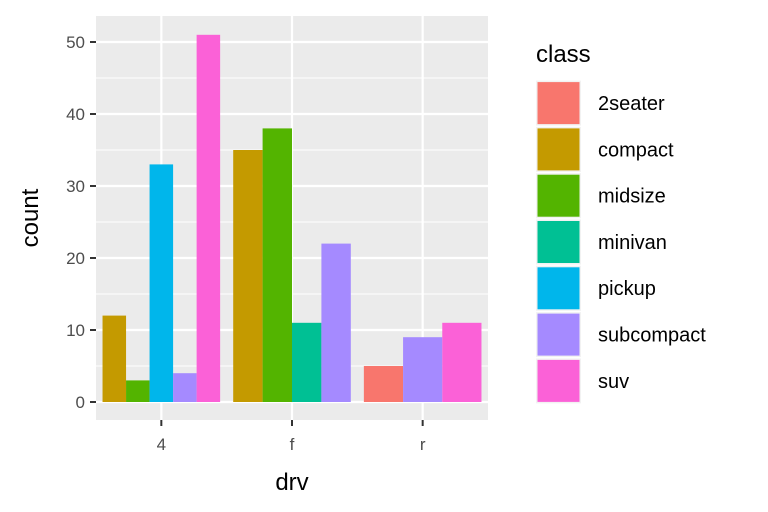 The image size is (768, 512). I want to click on bar-minivan-f, so click(307, 362).